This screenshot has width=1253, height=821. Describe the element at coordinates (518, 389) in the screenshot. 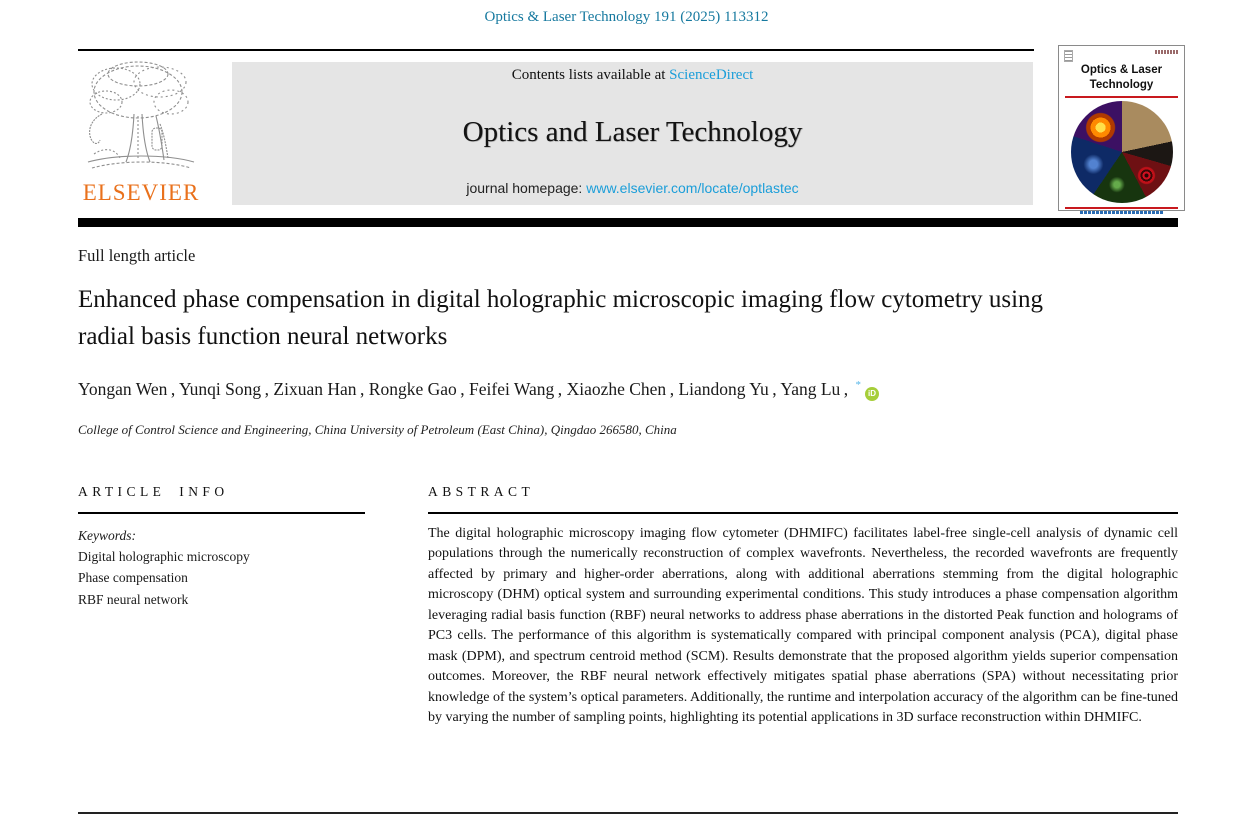

I see `author-name: Feifei Wang` at that location.